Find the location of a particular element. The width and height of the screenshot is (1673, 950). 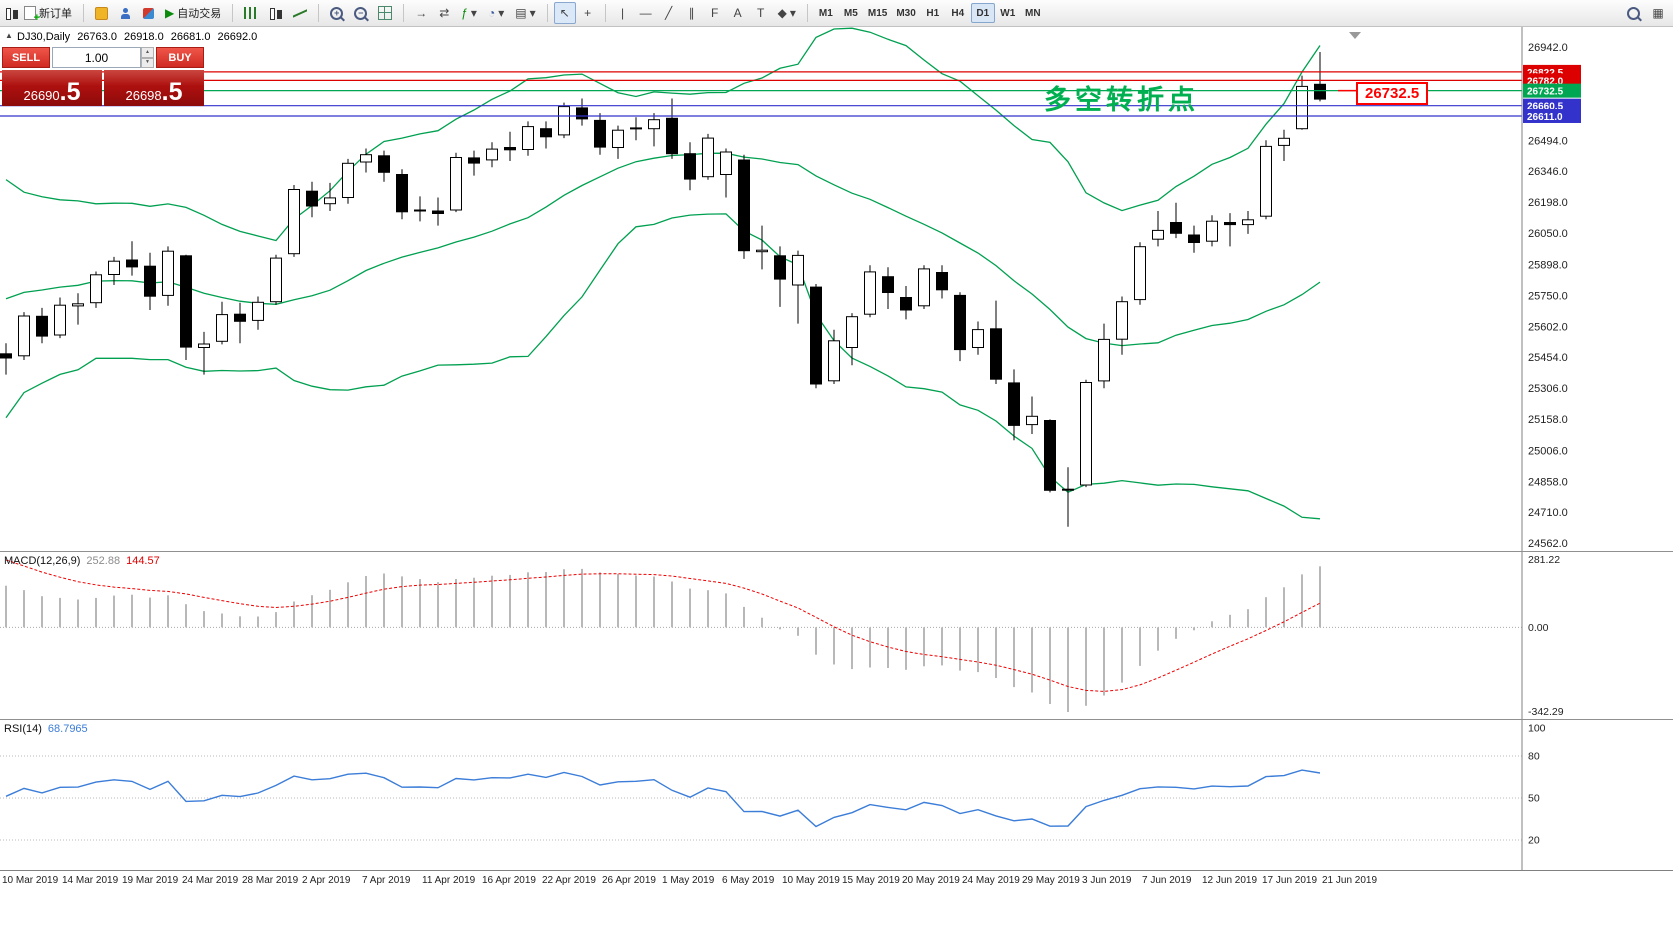

crosshair-icon: + is located at coordinates (588, 13).